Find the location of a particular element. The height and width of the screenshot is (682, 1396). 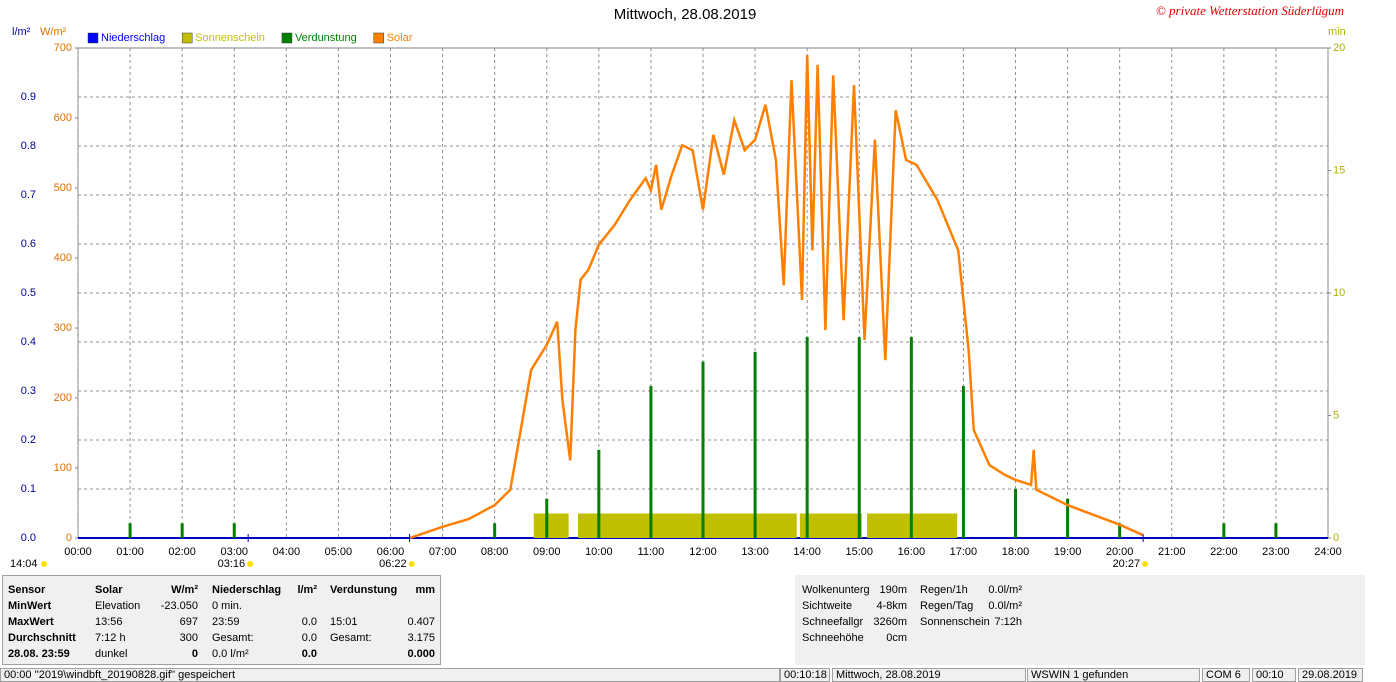

x-tick-label: 04:00 is located at coordinates (287, 552).